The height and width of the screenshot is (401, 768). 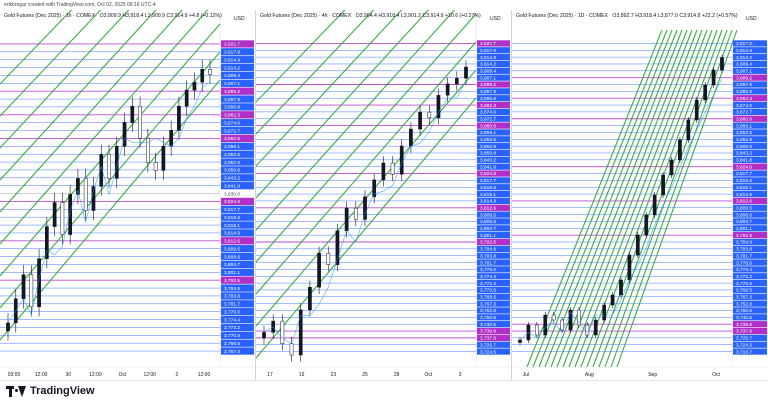 What do you see at coordinates (744, 270) in the screenshot?
I see `price-label: 3,774.4` at bounding box center [744, 270].